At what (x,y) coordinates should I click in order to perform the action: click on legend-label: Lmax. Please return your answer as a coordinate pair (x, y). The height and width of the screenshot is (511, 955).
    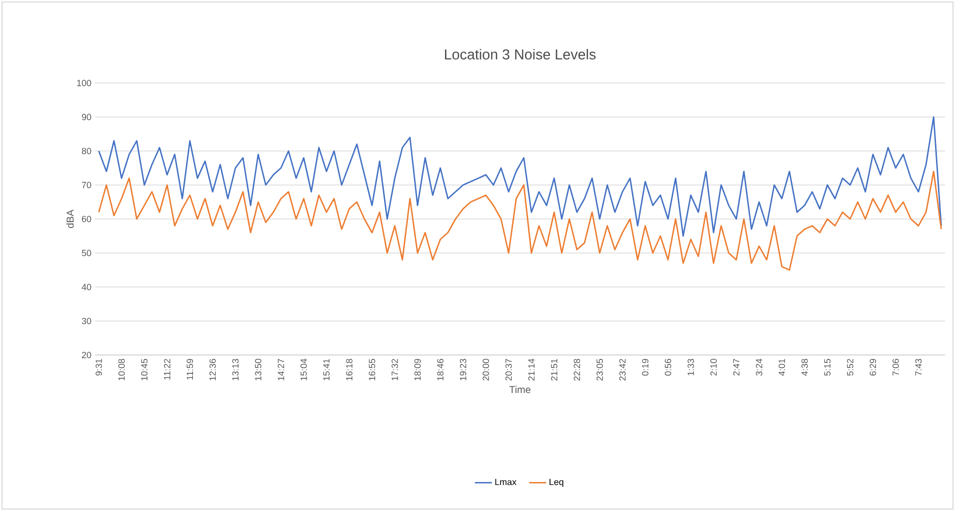
    Looking at the image, I should click on (505, 482).